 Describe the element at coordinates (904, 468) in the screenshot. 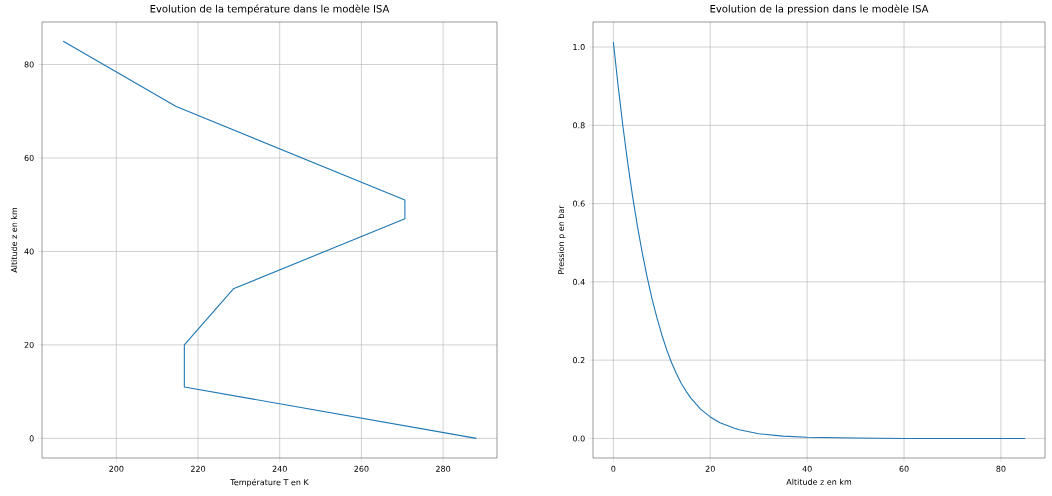

I see `x-tick-label: 60` at that location.